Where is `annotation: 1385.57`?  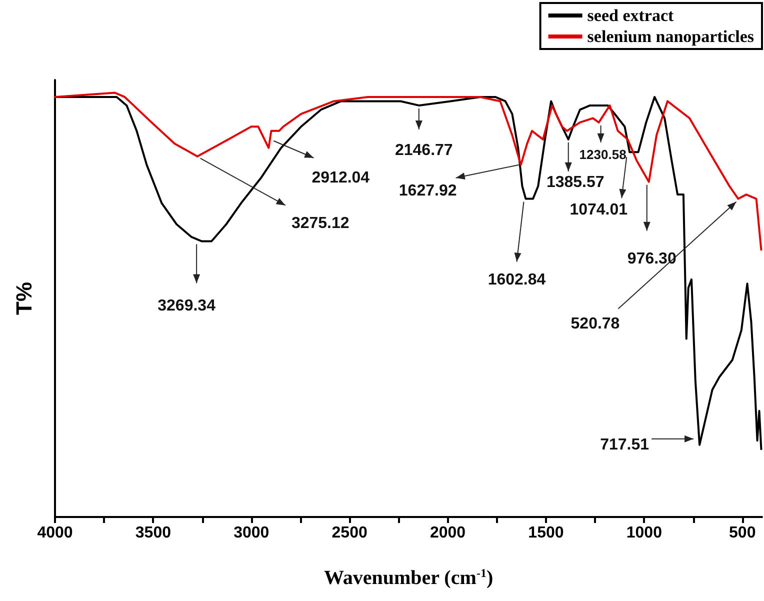
annotation: 1385.57 is located at coordinates (575, 182).